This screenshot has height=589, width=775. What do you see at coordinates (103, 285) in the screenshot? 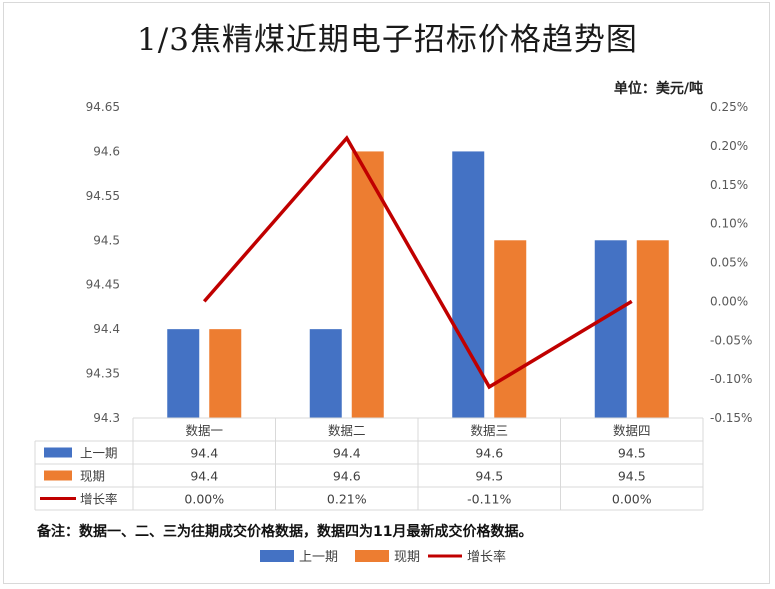
I see `left-axis-tick-label: 94.45` at bounding box center [103, 285].